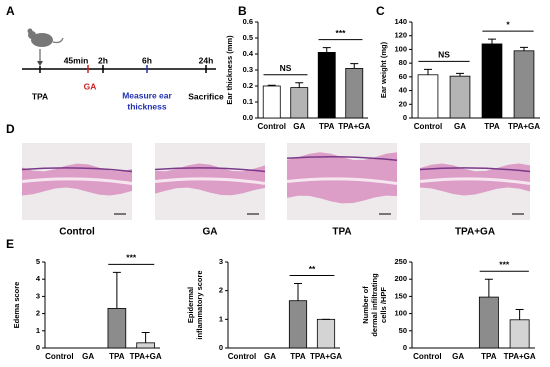 This screenshot has width=550, height=367. Describe the element at coordinates (400, 21) in the screenshot. I see `y-tick-label: 140` at that location.